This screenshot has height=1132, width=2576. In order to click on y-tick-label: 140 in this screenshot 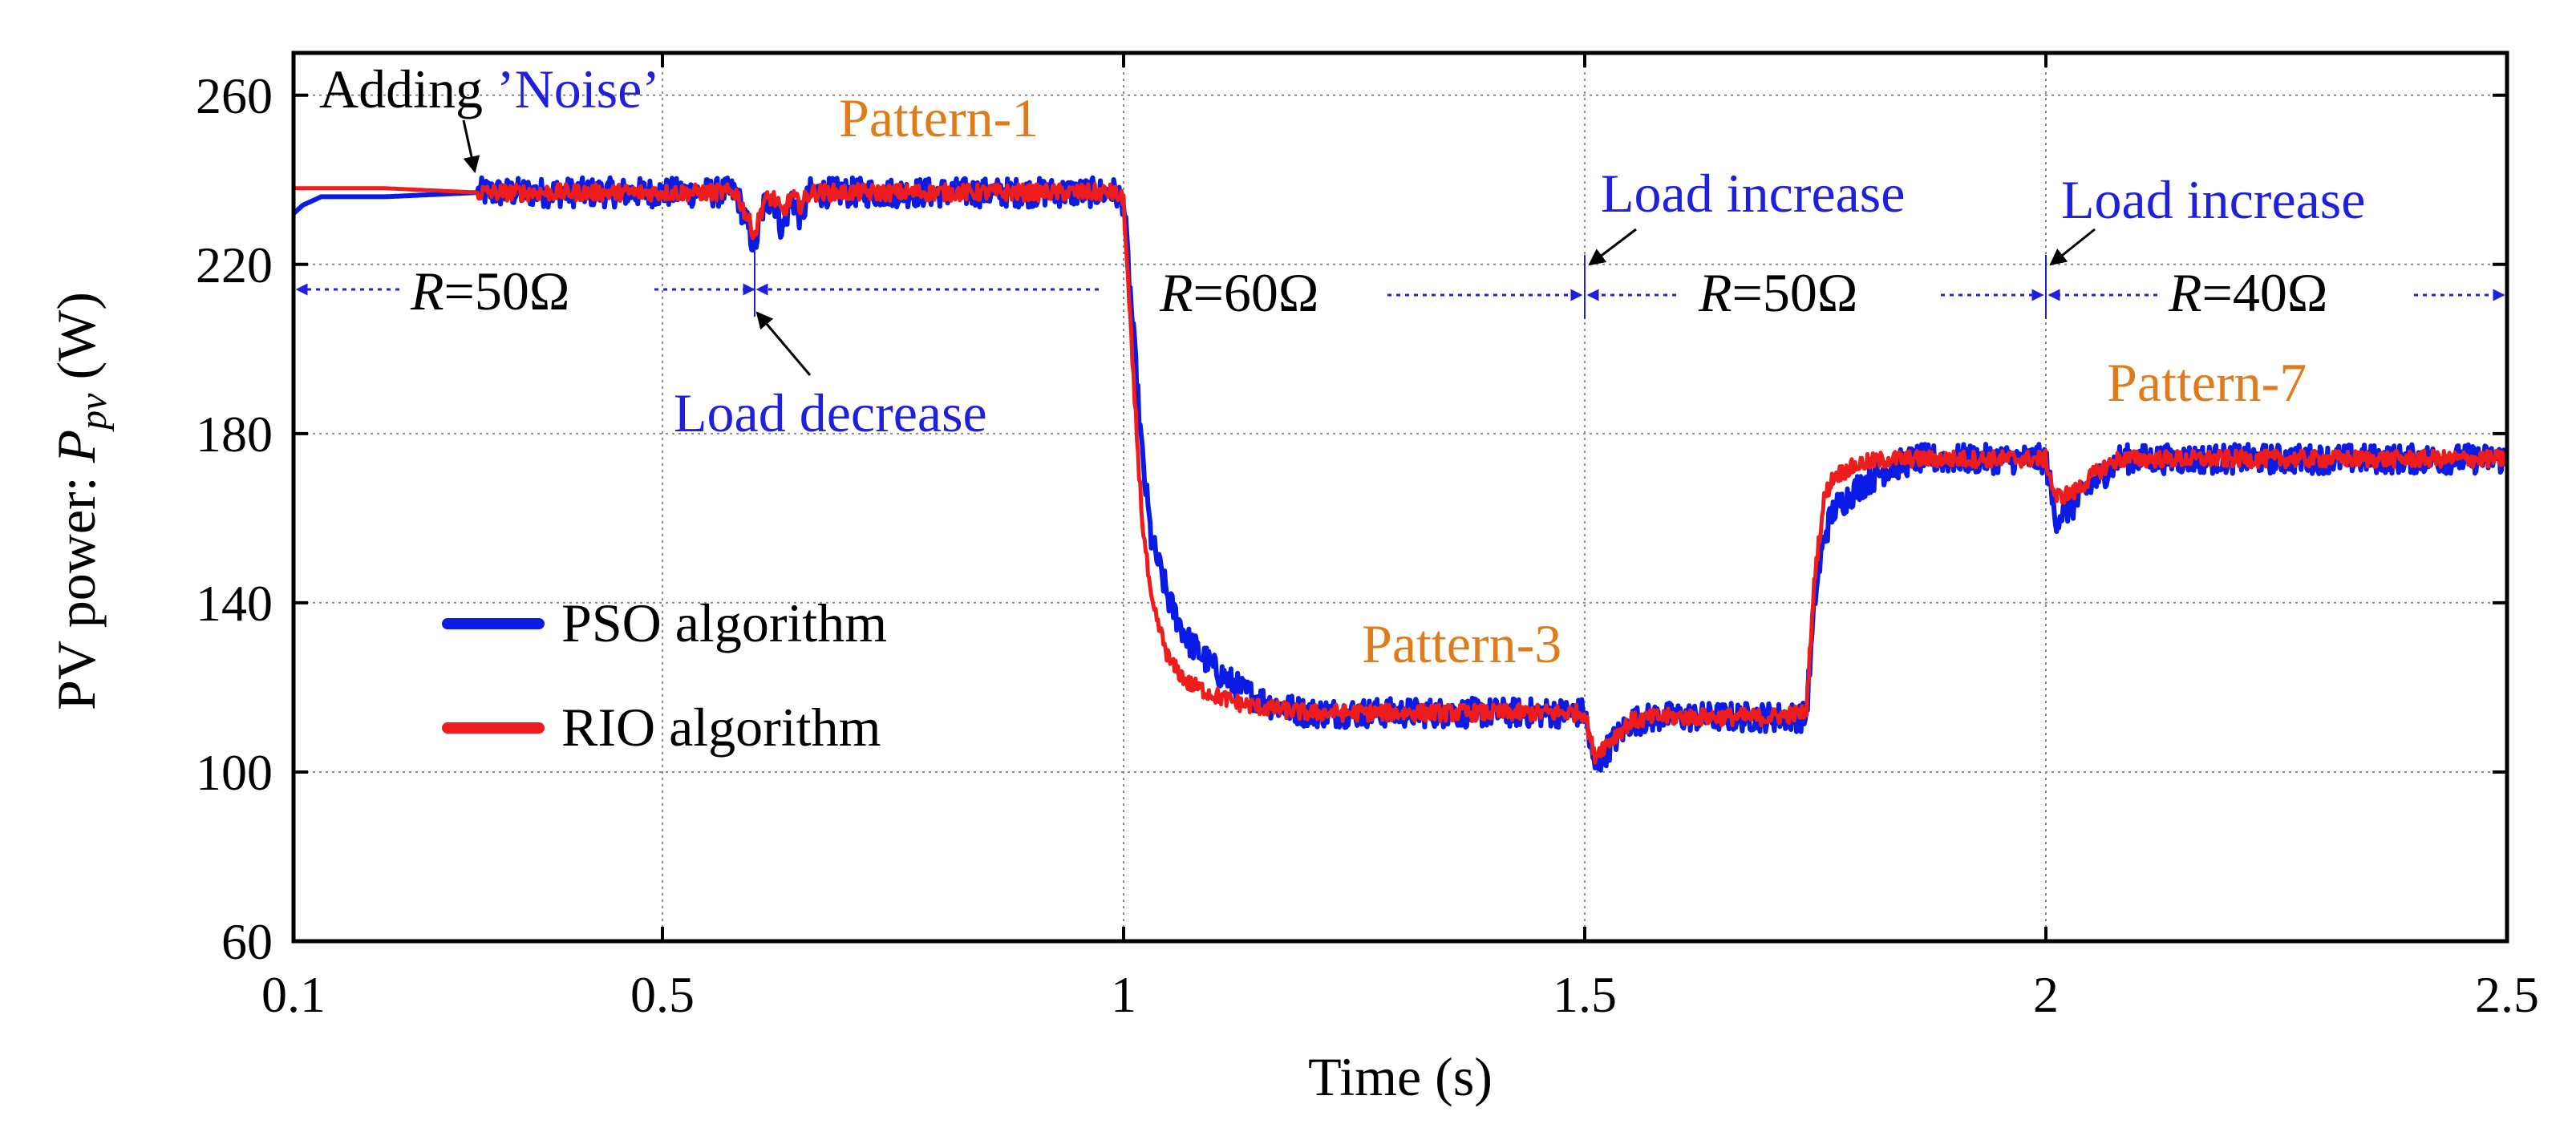, I will do `click(235, 604)`.